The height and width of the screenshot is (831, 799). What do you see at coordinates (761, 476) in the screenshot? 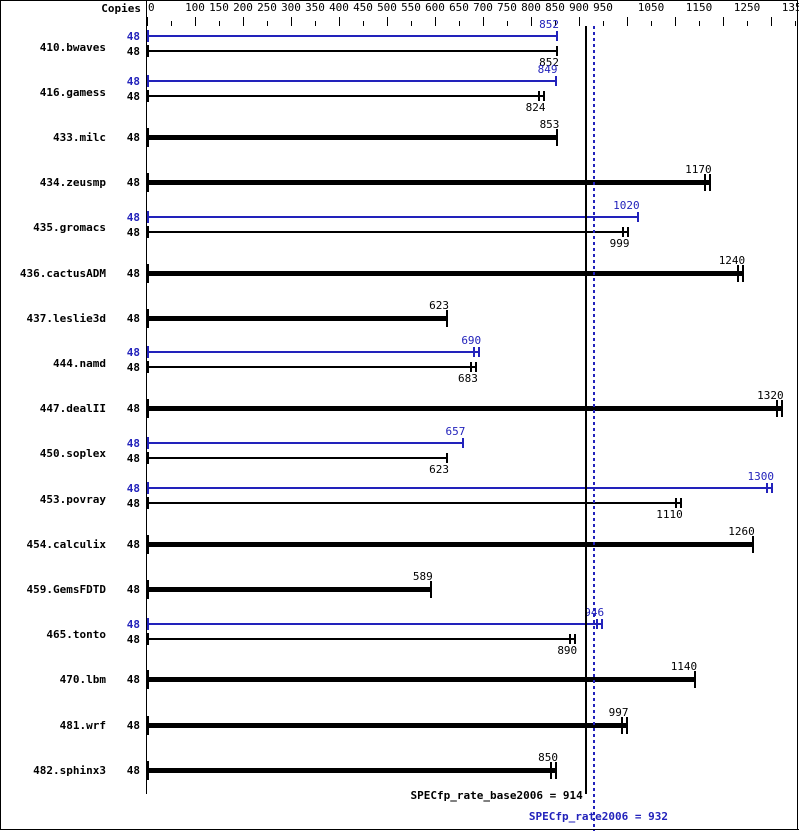
I see `bar-value-label: 1300` at bounding box center [761, 476].